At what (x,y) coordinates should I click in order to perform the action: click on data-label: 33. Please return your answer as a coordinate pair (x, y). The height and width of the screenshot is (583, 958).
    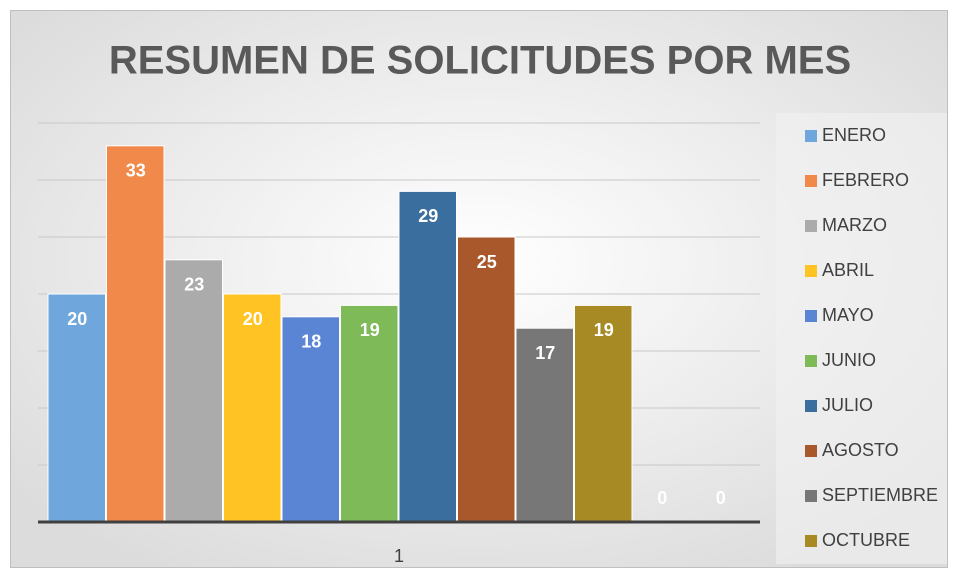
    Looking at the image, I should click on (136, 171).